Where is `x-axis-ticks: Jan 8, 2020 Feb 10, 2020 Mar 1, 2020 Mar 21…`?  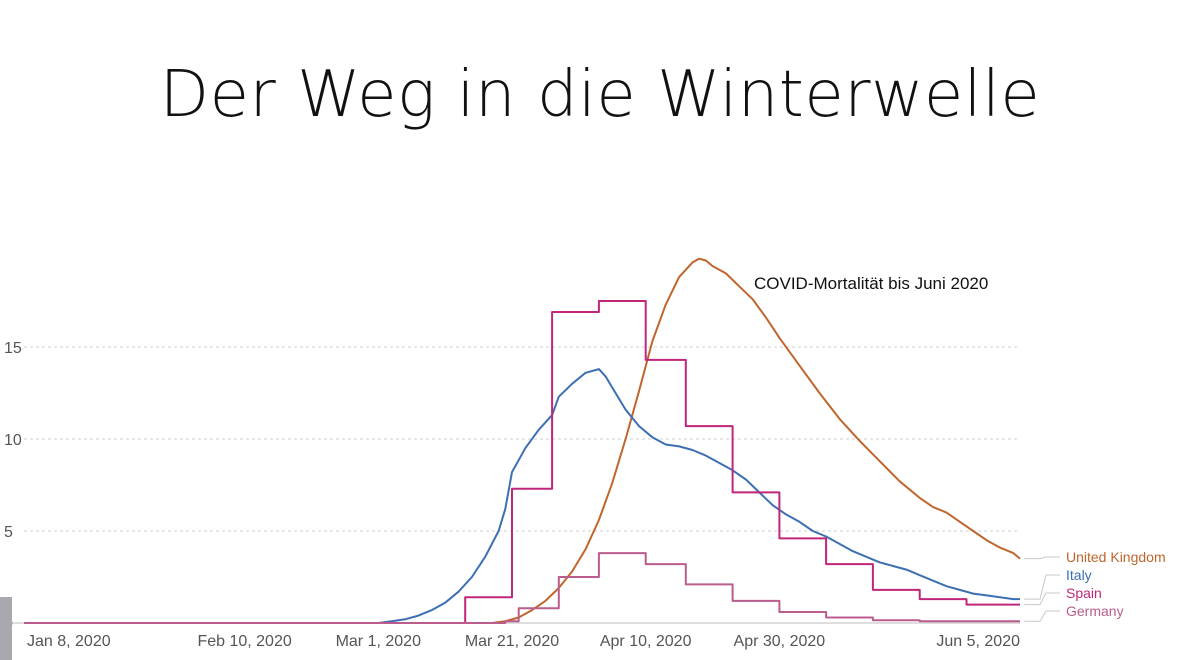 x-axis-ticks: Jan 8, 2020 Feb 10, 2020 Mar 1, 2020 Mar 21… is located at coordinates (523, 641).